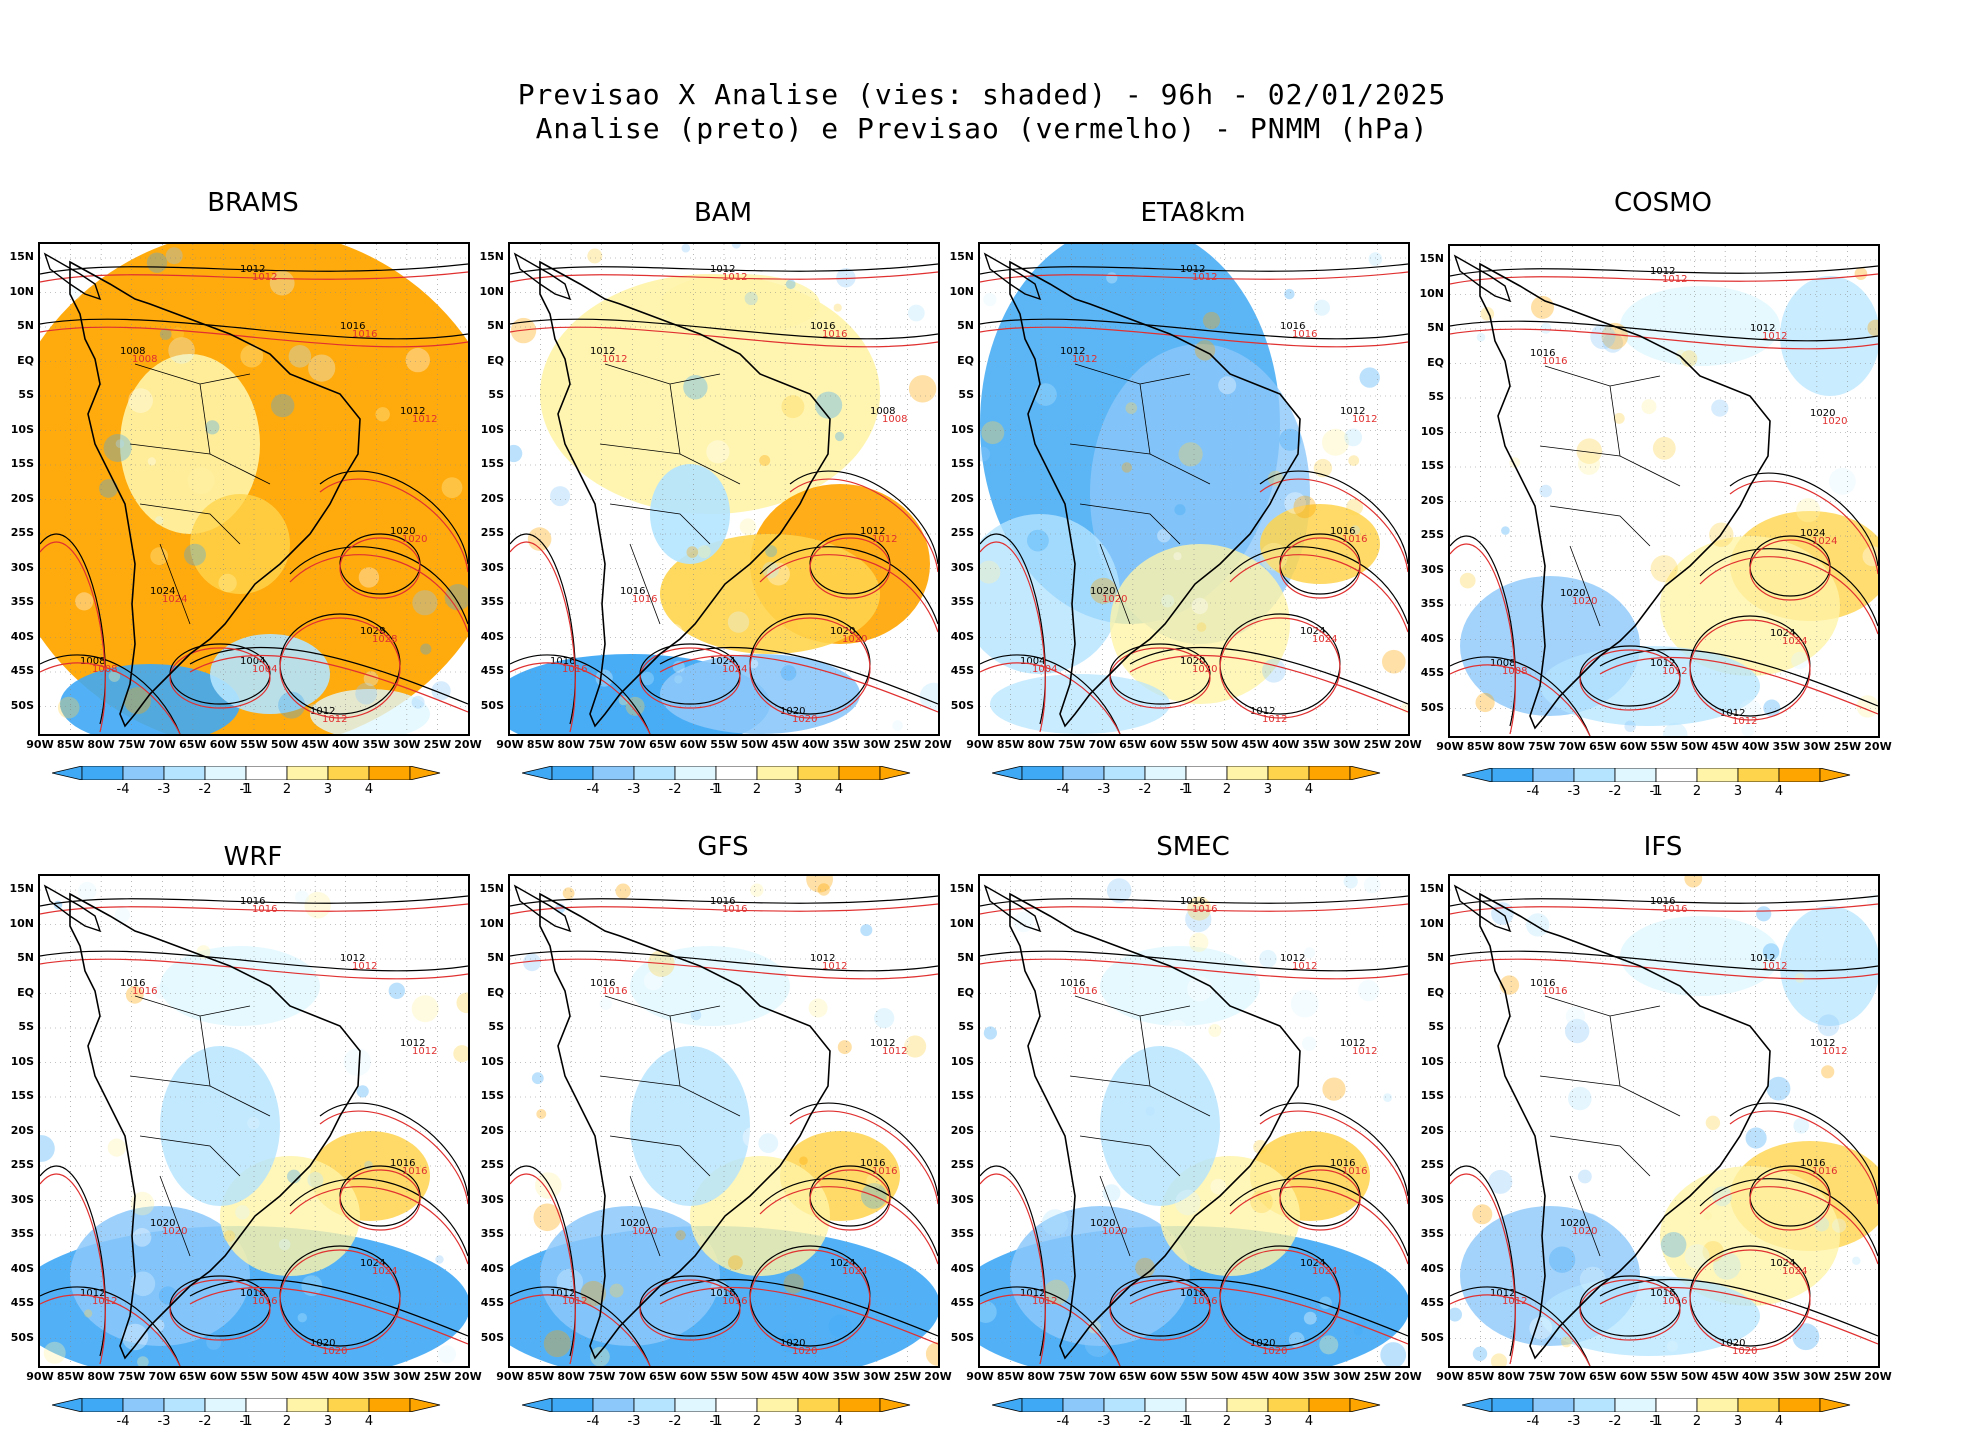 The image size is (1964, 1436). I want to click on lon-label: 45W, so click(1725, 1376).